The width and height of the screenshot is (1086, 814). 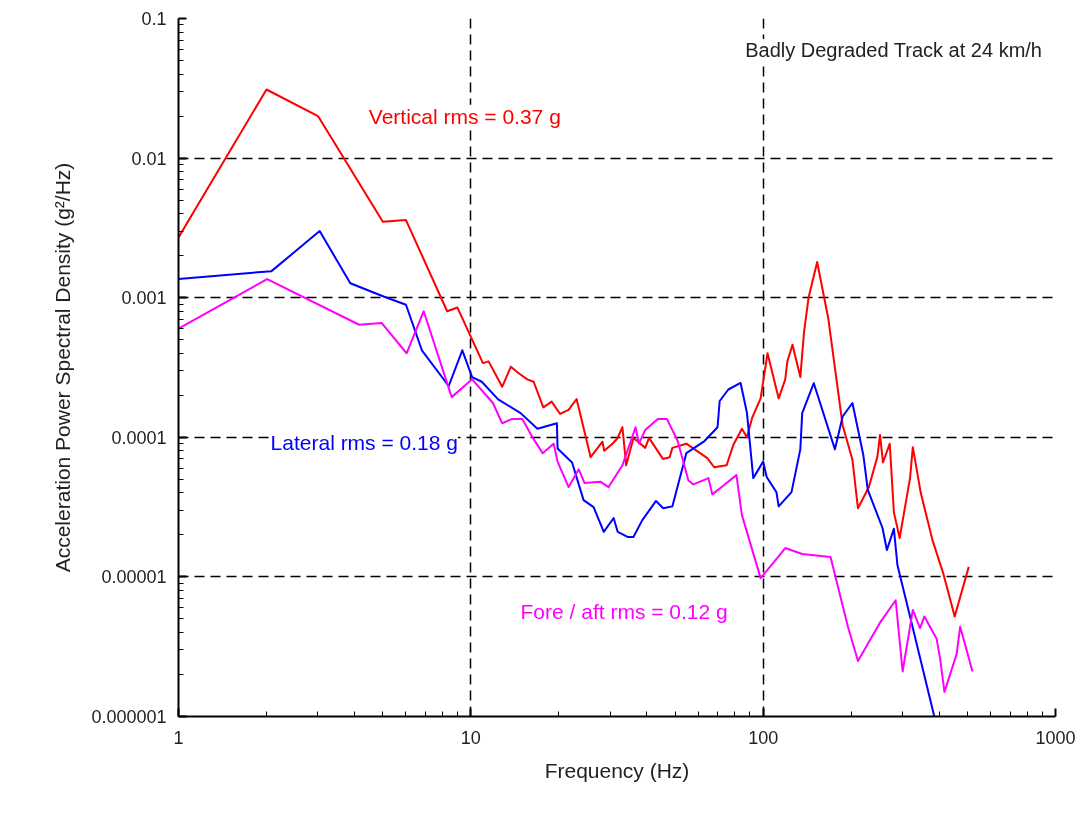 What do you see at coordinates (470, 737) in the screenshot?
I see `x-tick-label: 10` at bounding box center [470, 737].